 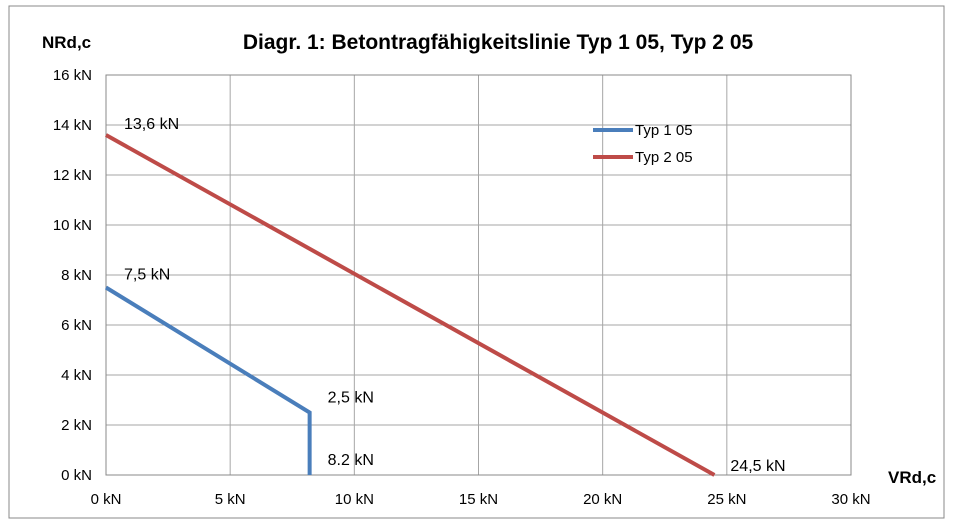 I want to click on data-label: 24,5 kN, so click(x=757, y=466).